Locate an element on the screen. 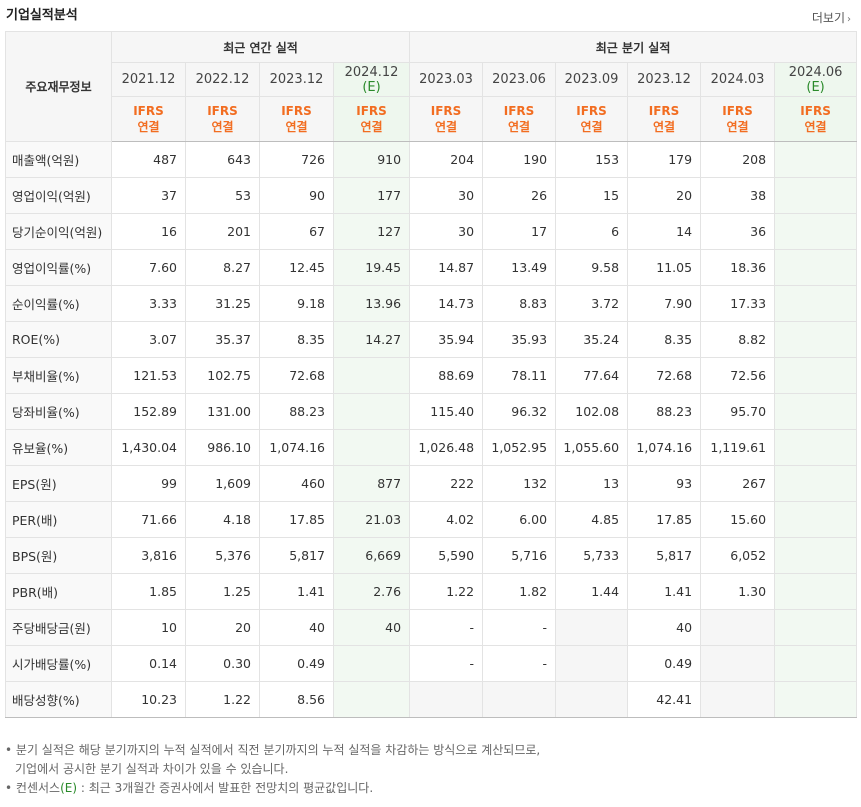  period-label: 2022.12 is located at coordinates (222, 79).